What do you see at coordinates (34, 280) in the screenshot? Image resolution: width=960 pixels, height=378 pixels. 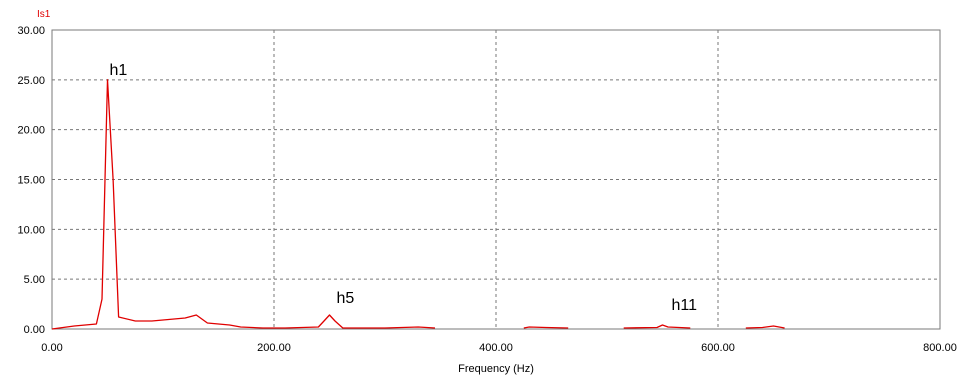 I see `y-tick-label: 5.00` at bounding box center [34, 280].